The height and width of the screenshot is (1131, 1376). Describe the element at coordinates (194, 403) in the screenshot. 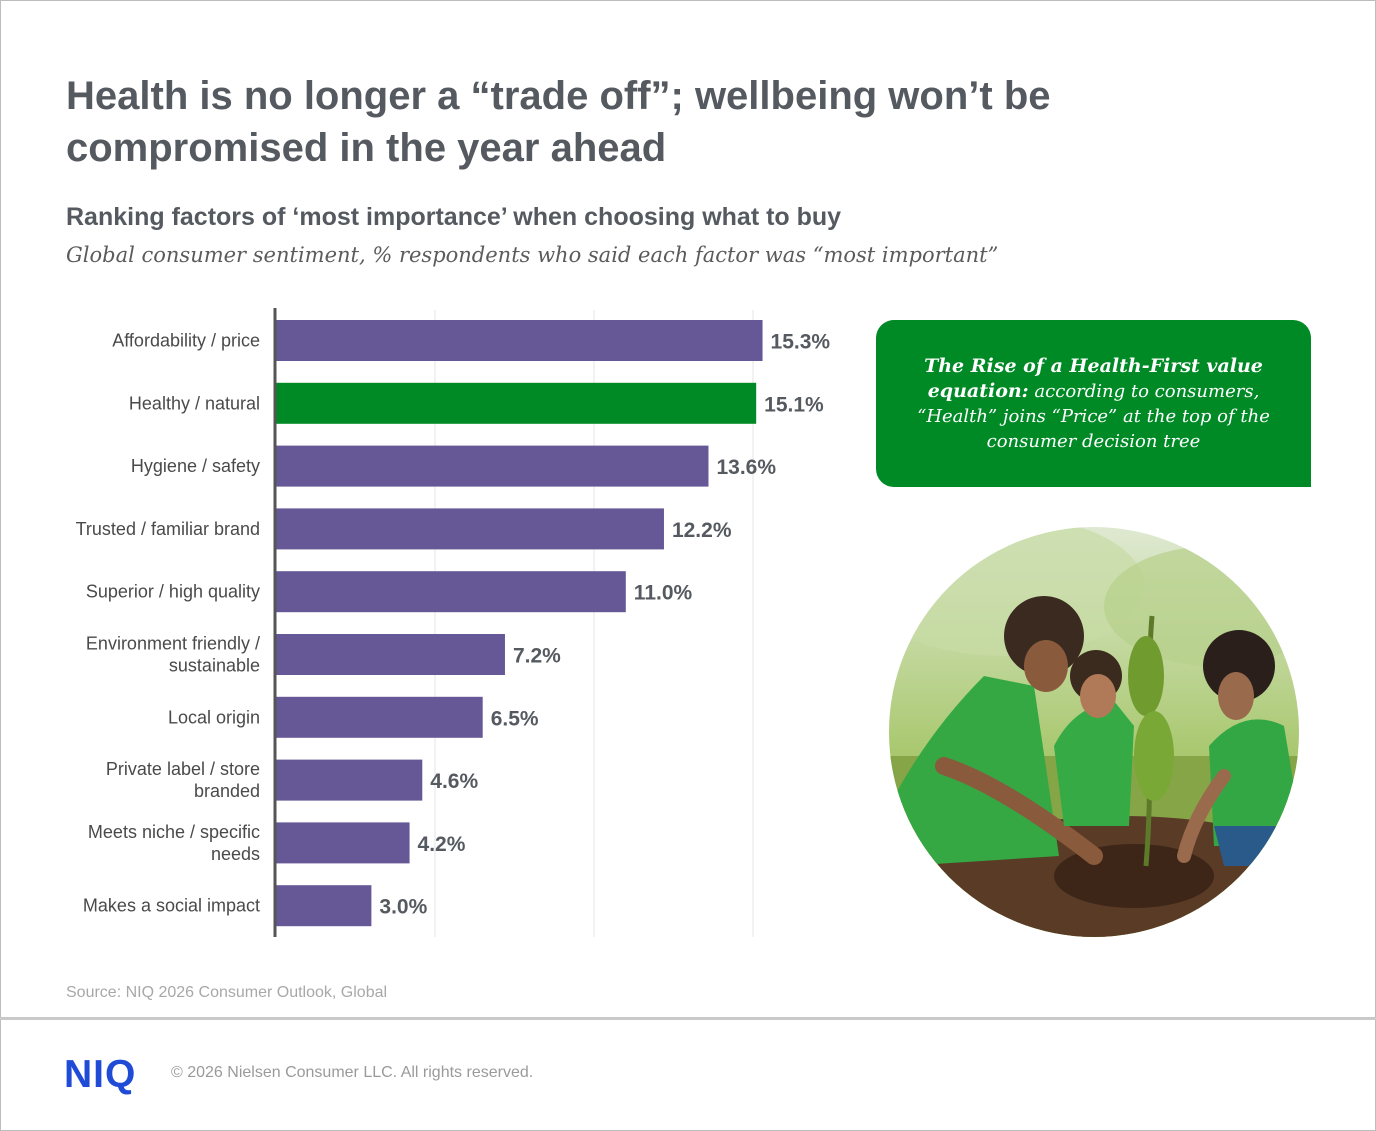

I see `category-label-2: Healthy / natural` at that location.